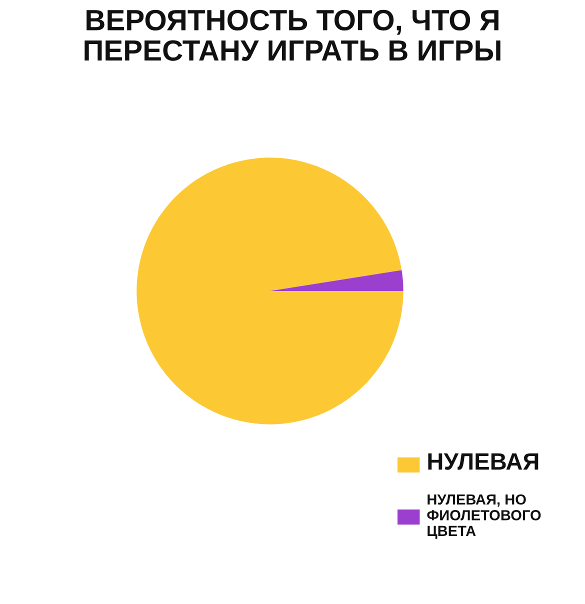 Image resolution: width=585 pixels, height=604 pixels. Describe the element at coordinates (337, 281) in the screenshot. I see `pie-slice` at that location.